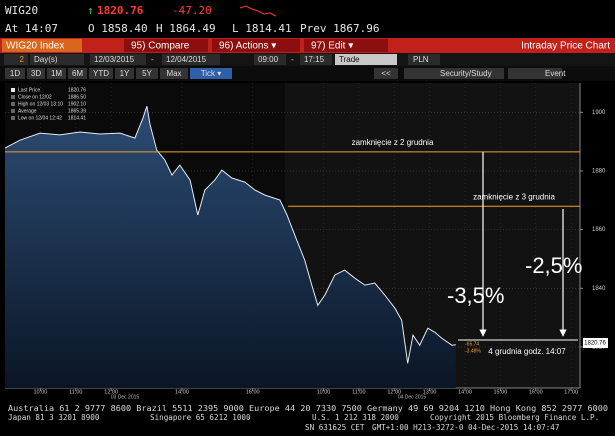 This screenshot has width=615, height=436. I want to click on field: Trade, so click(349, 59).